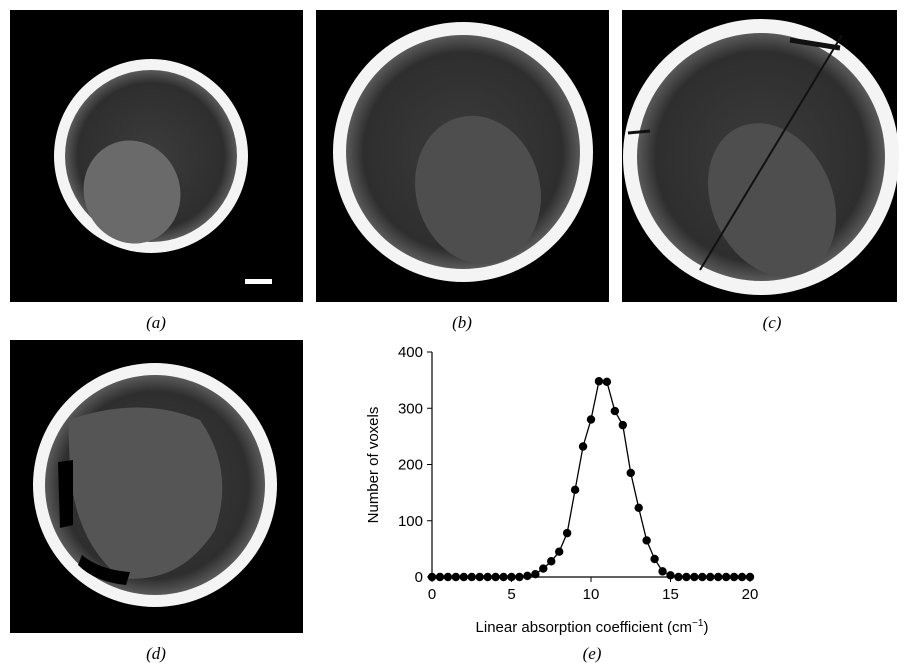 The width and height of the screenshot is (907, 670). Describe the element at coordinates (760, 156) in the screenshot. I see `image-c` at that location.